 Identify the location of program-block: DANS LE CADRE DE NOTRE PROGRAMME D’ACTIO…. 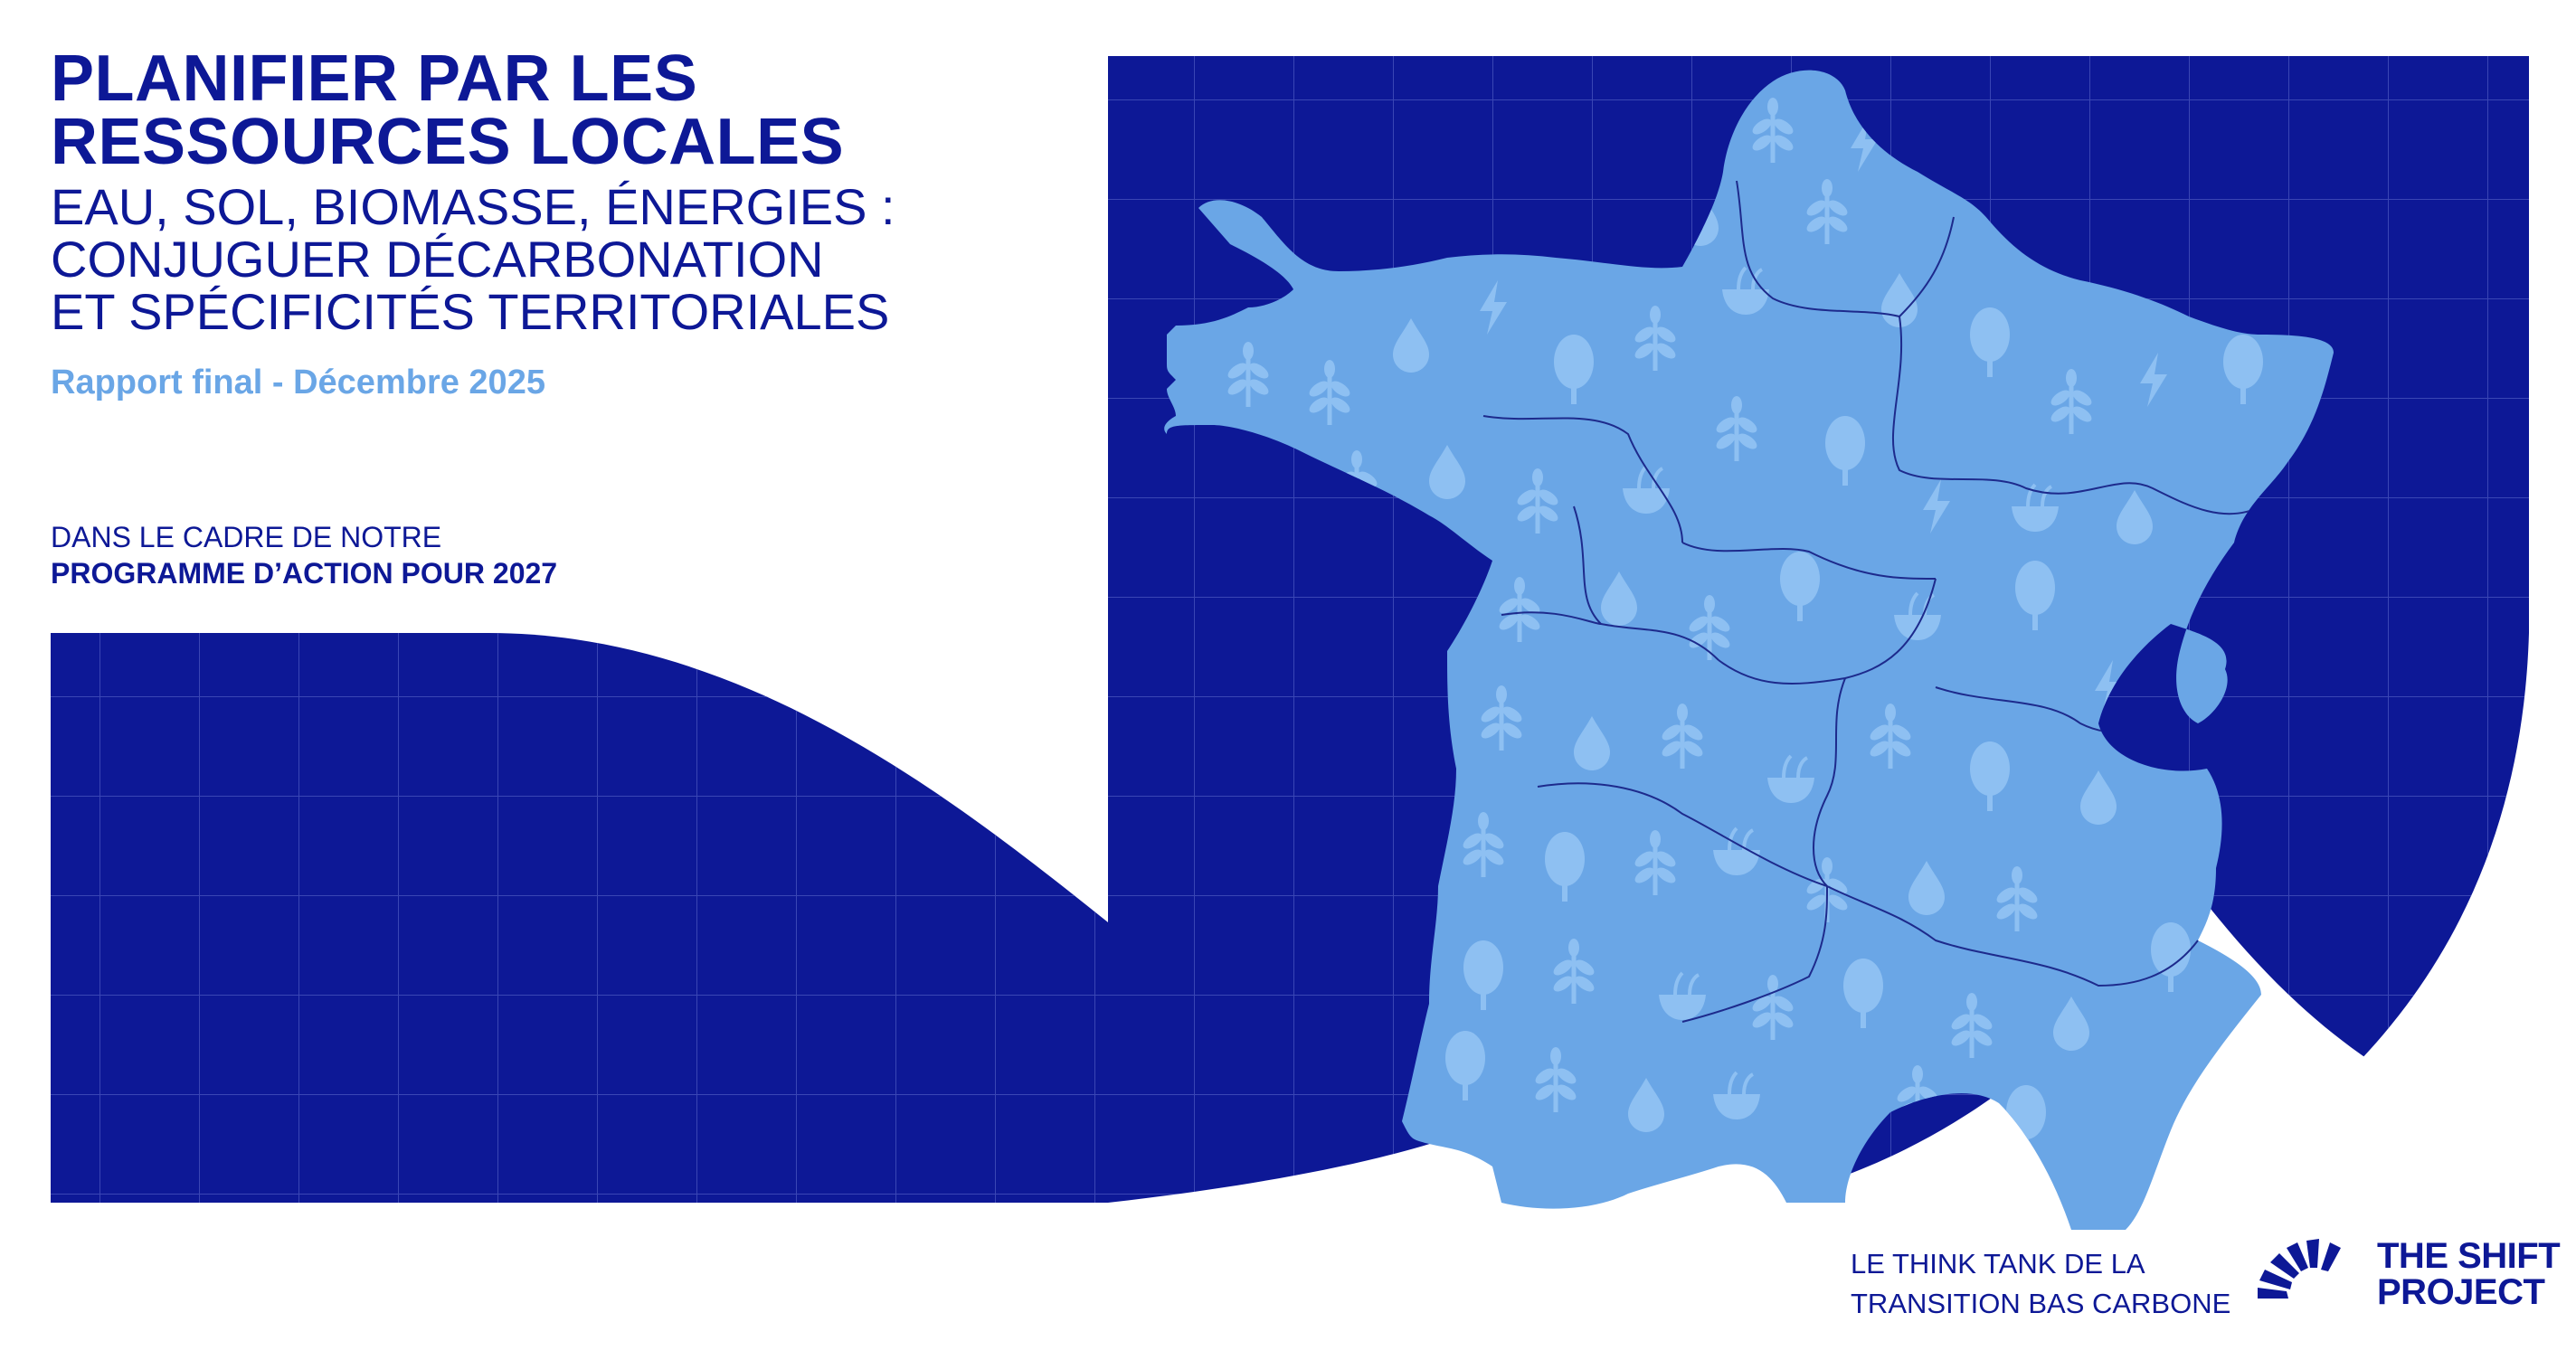
(304, 555).